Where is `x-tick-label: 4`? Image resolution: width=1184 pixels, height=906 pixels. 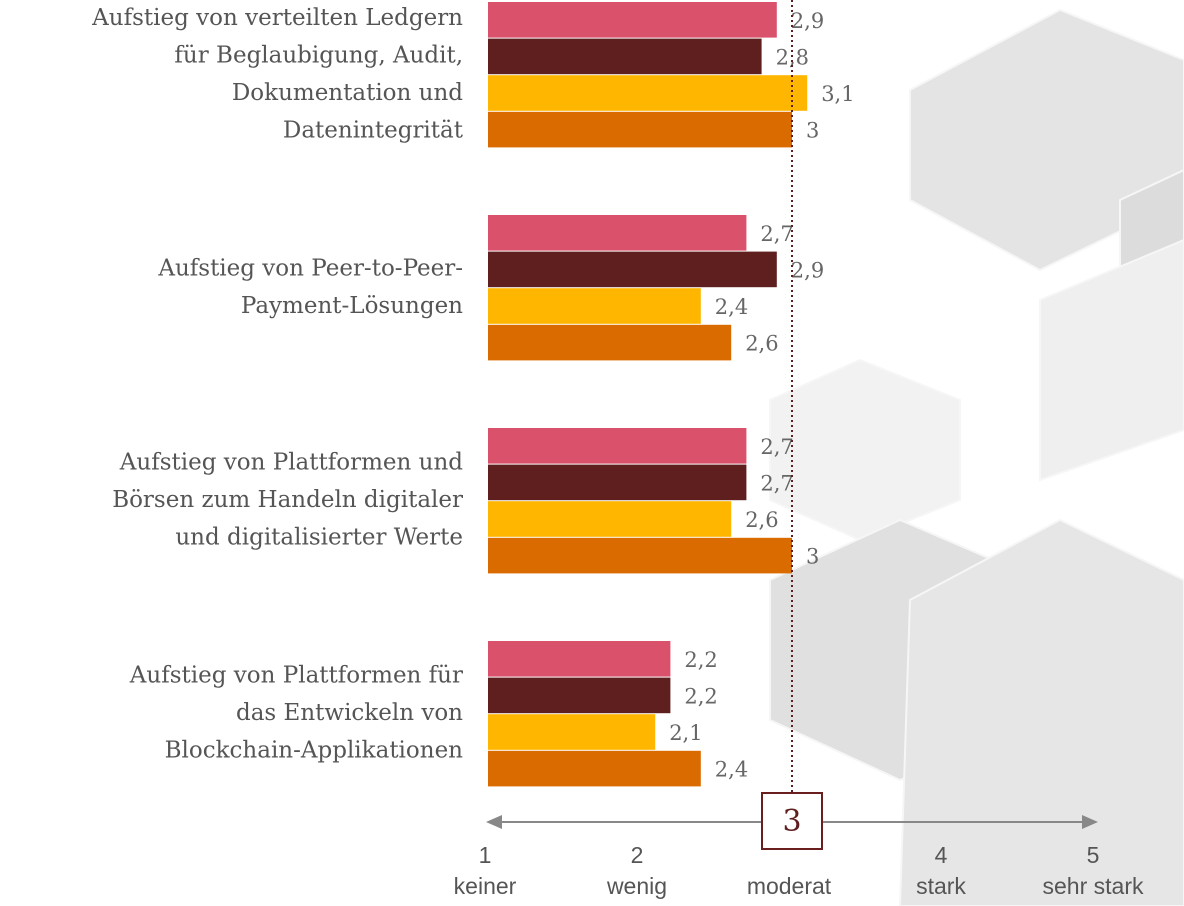
x-tick-label: 4 is located at coordinates (941, 855).